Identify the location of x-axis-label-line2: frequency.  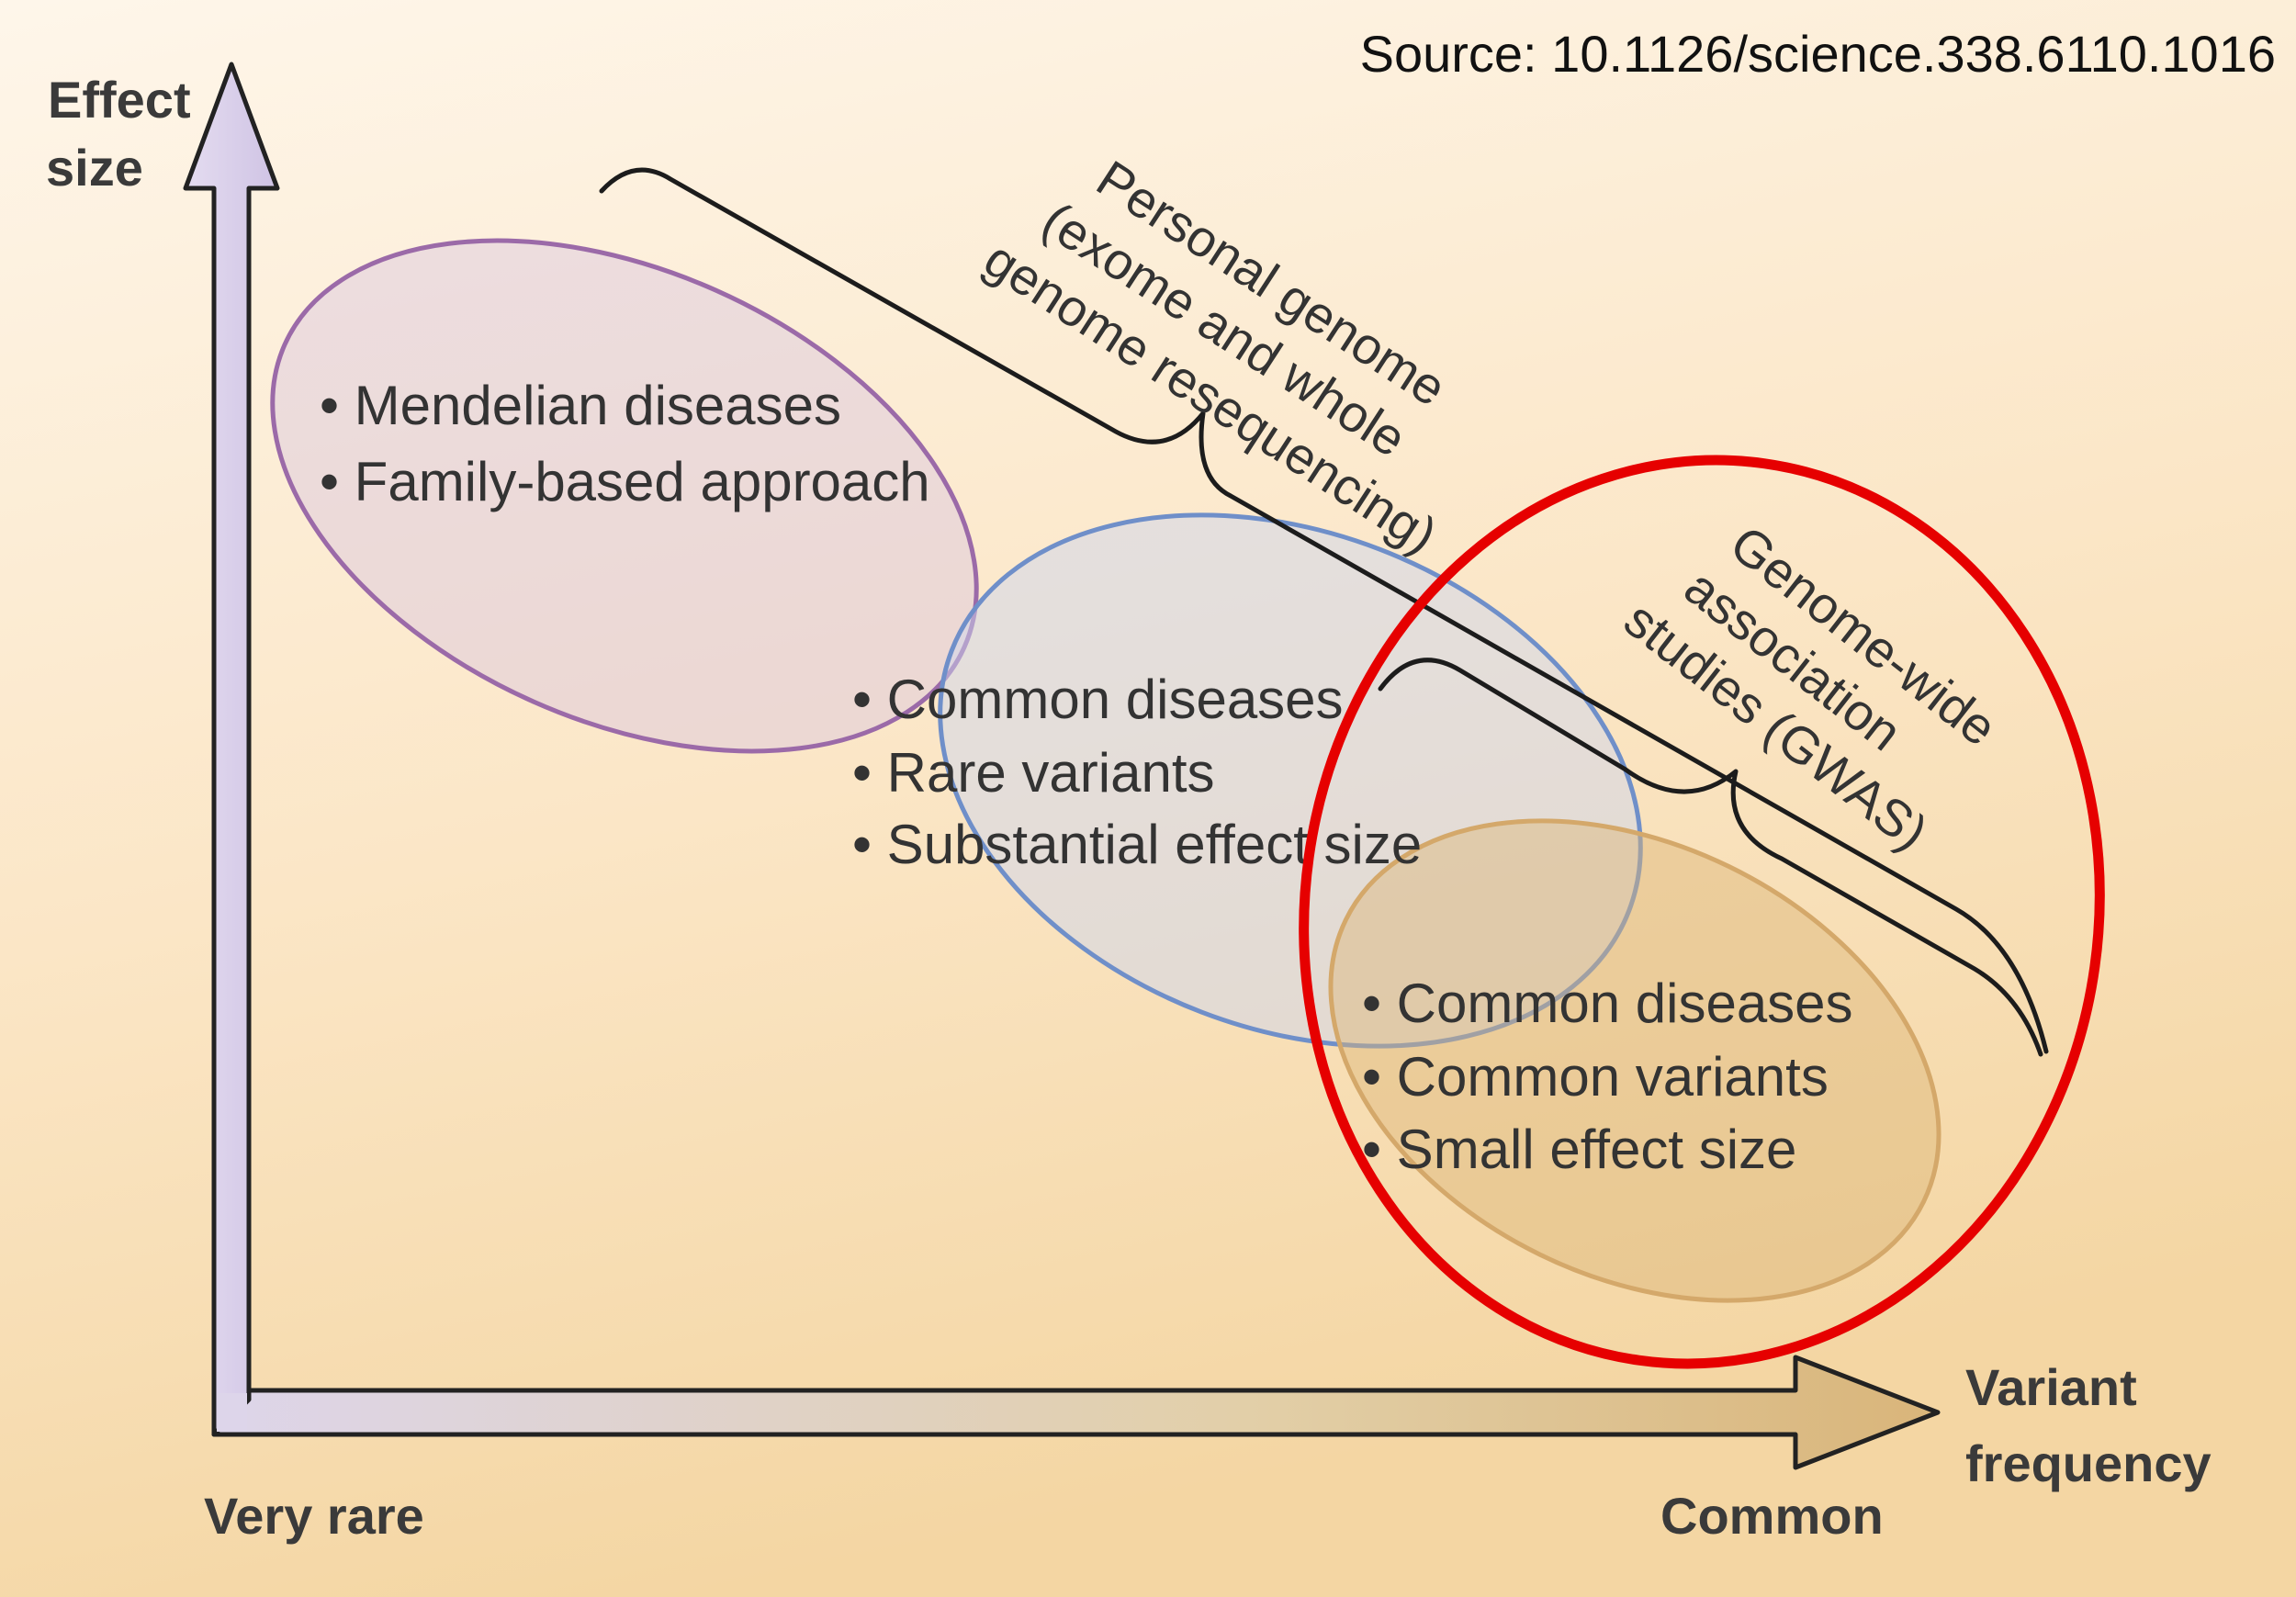
(2088, 1463).